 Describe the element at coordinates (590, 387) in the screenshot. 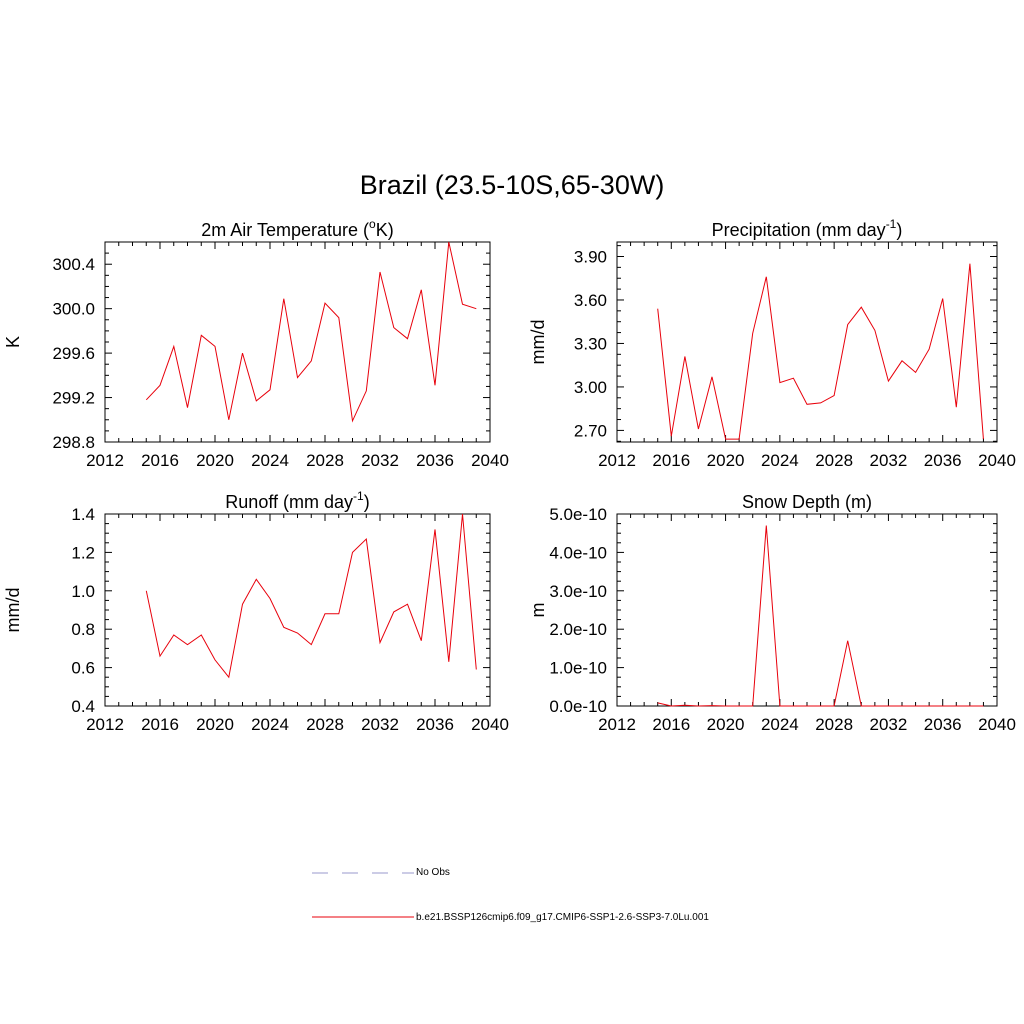

I see `y-tick-label: 3.00` at that location.